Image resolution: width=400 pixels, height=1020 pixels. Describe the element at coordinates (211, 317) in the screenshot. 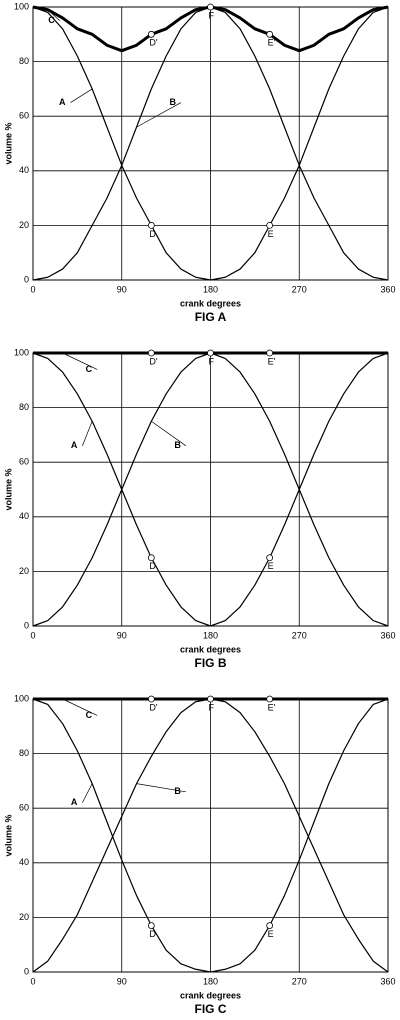

I see `chart-title: FIG A` at that location.